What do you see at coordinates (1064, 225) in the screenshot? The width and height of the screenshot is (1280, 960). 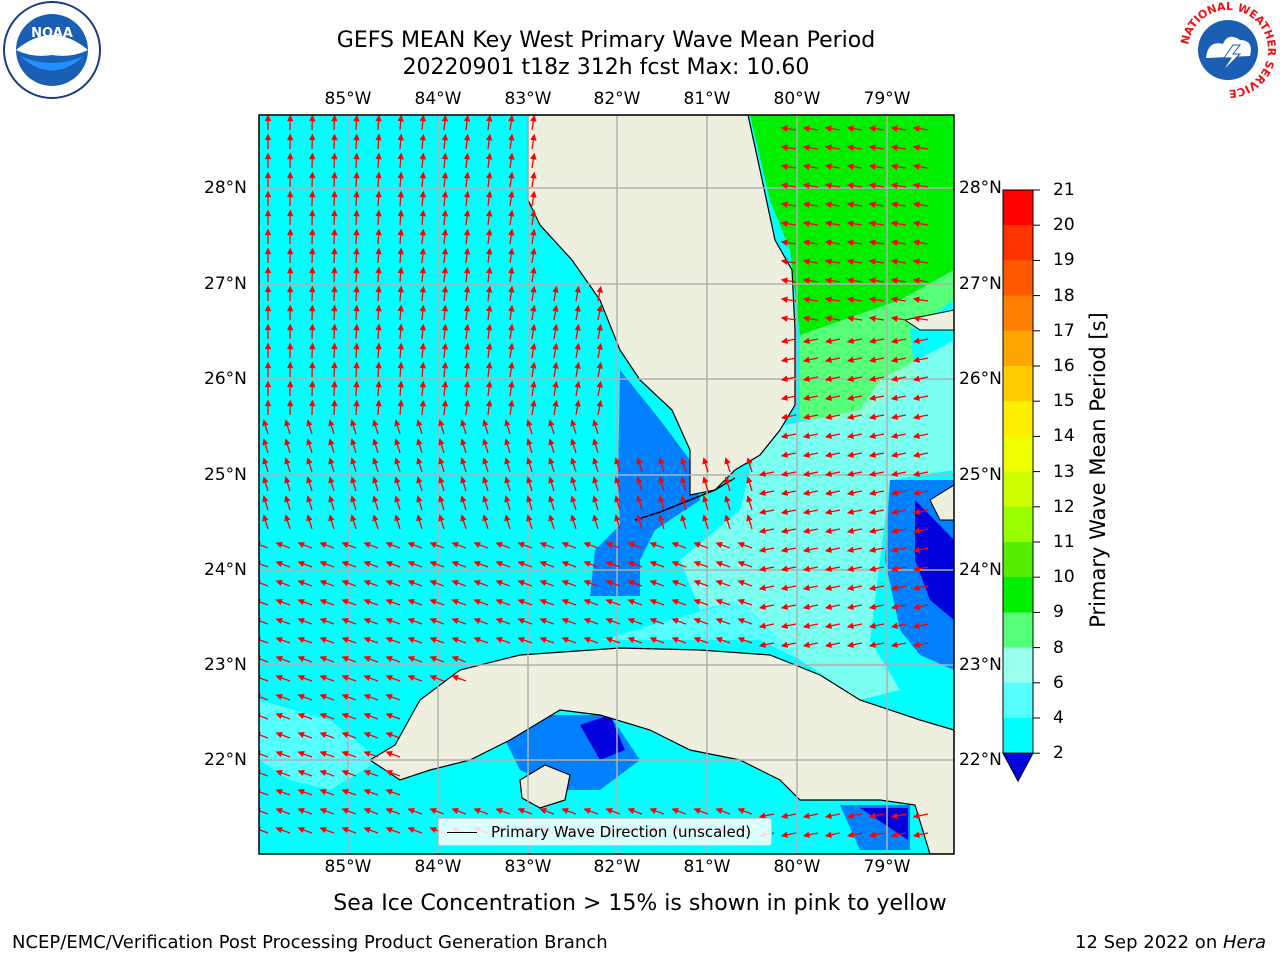 I see `colorbar-tick-label: 20` at bounding box center [1064, 225].